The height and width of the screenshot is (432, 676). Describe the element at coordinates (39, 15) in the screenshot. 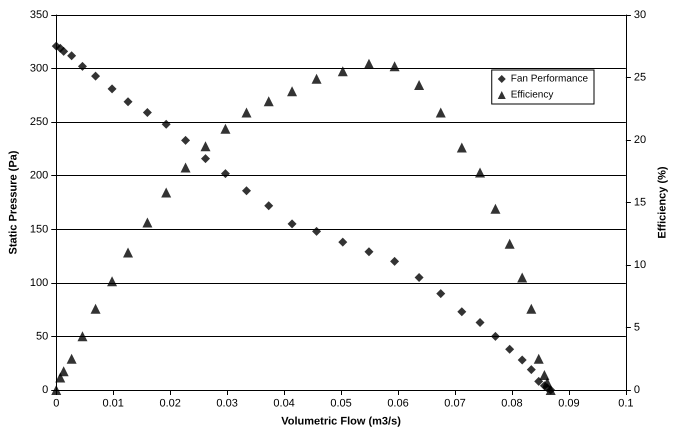

I see `y-tick-label: 350` at that location.